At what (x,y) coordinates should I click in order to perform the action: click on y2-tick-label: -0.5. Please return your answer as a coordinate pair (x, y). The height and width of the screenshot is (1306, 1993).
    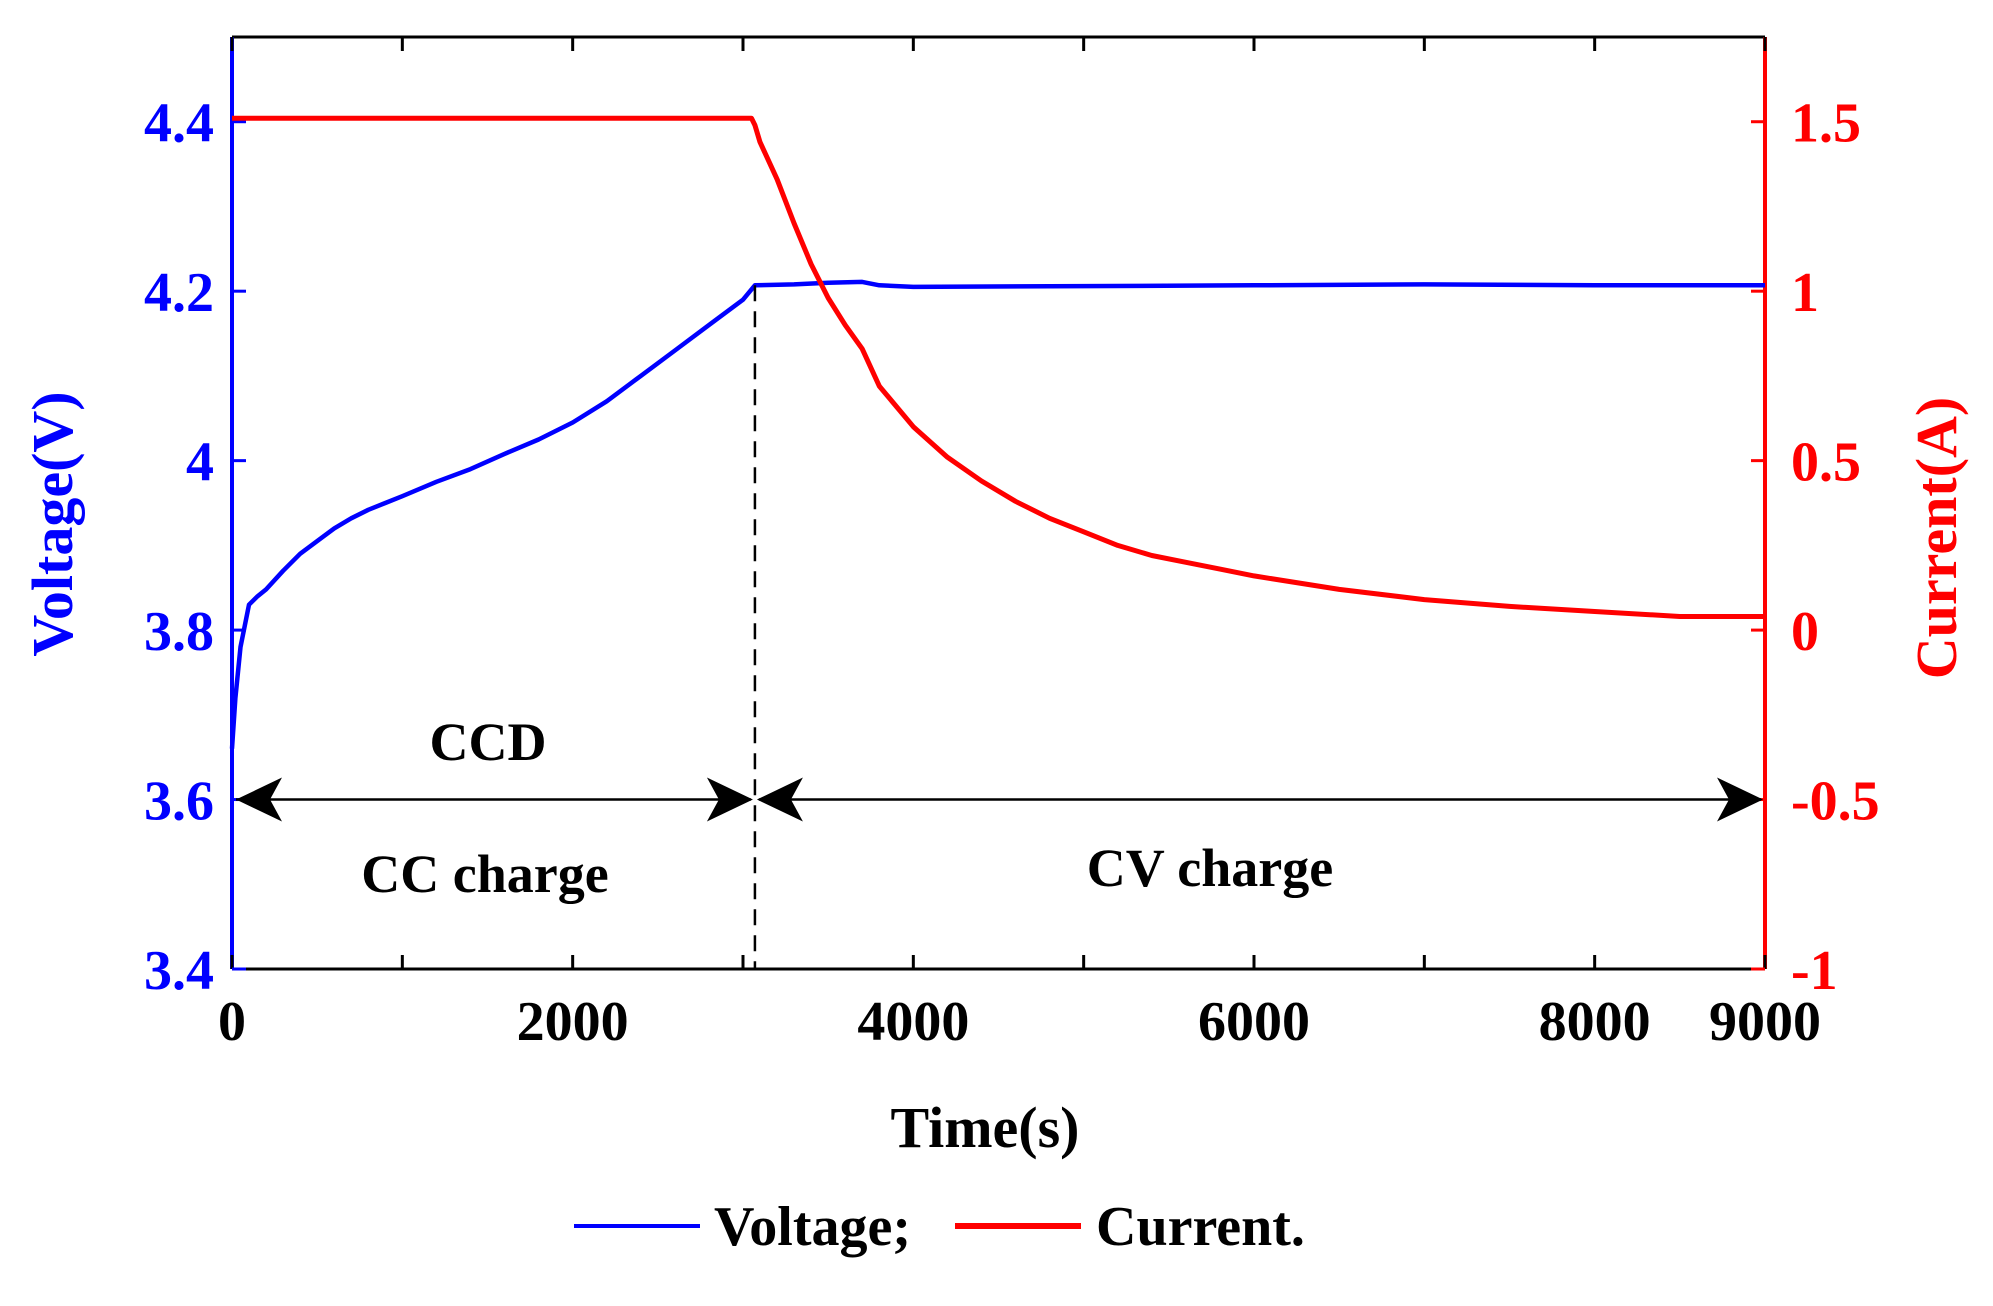
    Looking at the image, I should click on (1835, 802).